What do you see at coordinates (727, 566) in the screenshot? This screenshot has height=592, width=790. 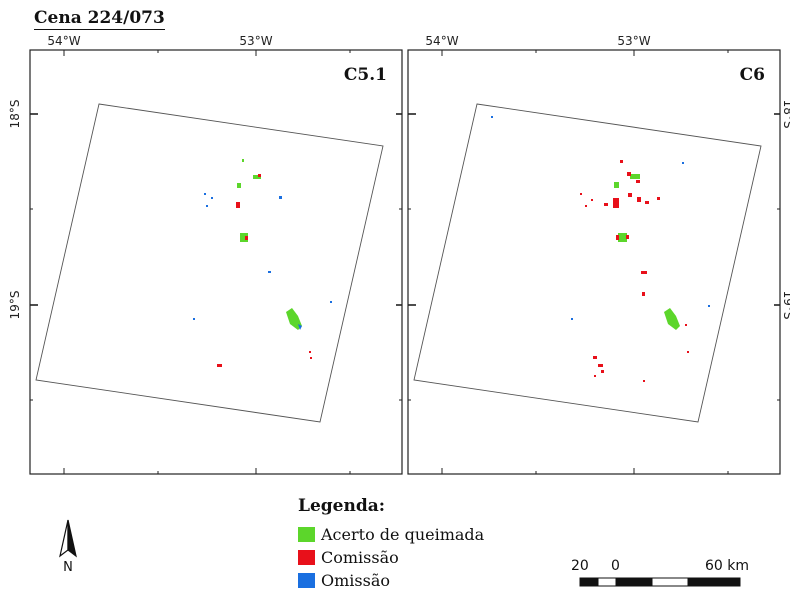 I see `scale-label-60km: 60 km` at bounding box center [727, 566].